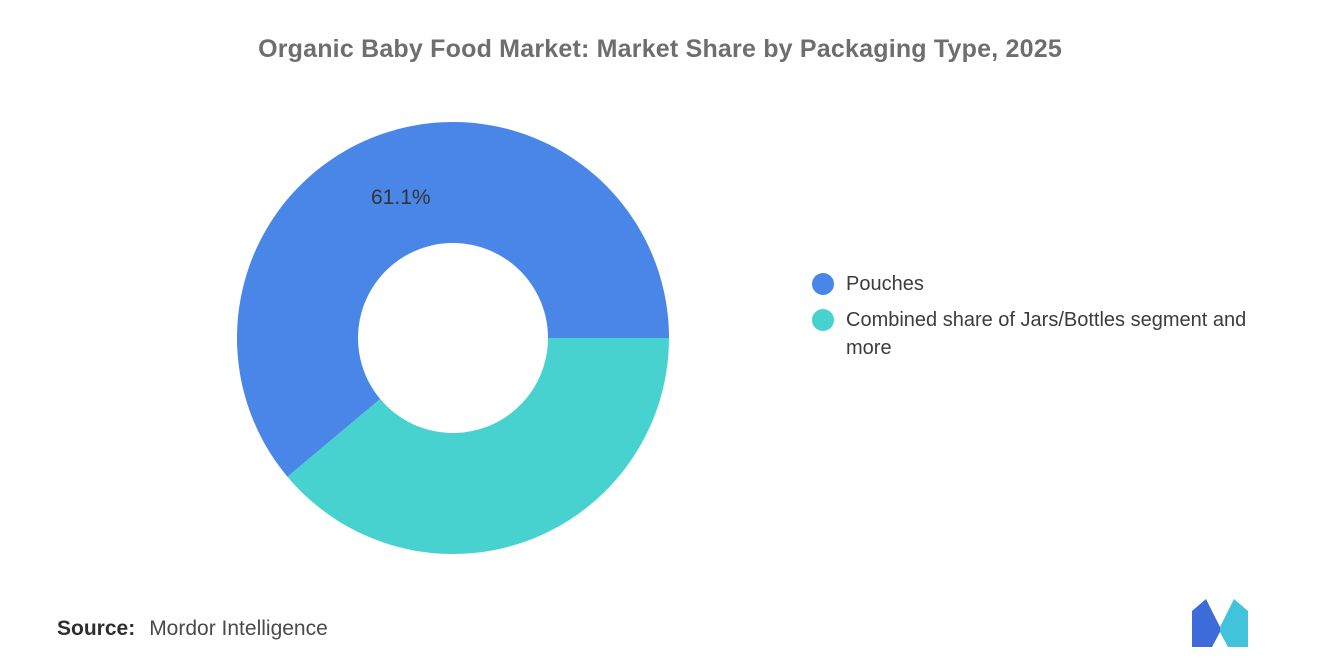  I want to click on legend-item-pouches: Pouches, so click(1039, 284).